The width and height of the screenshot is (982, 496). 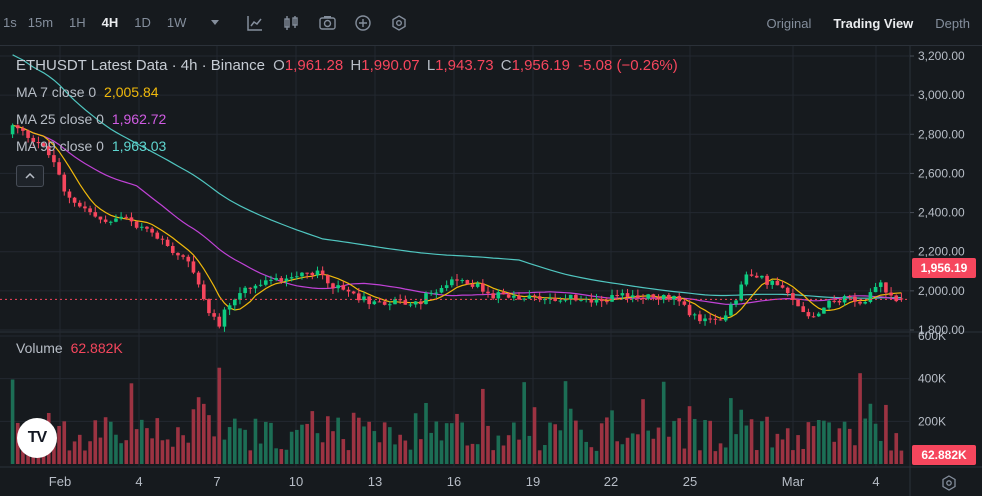 I want to click on open-label: O, so click(x=279, y=65).